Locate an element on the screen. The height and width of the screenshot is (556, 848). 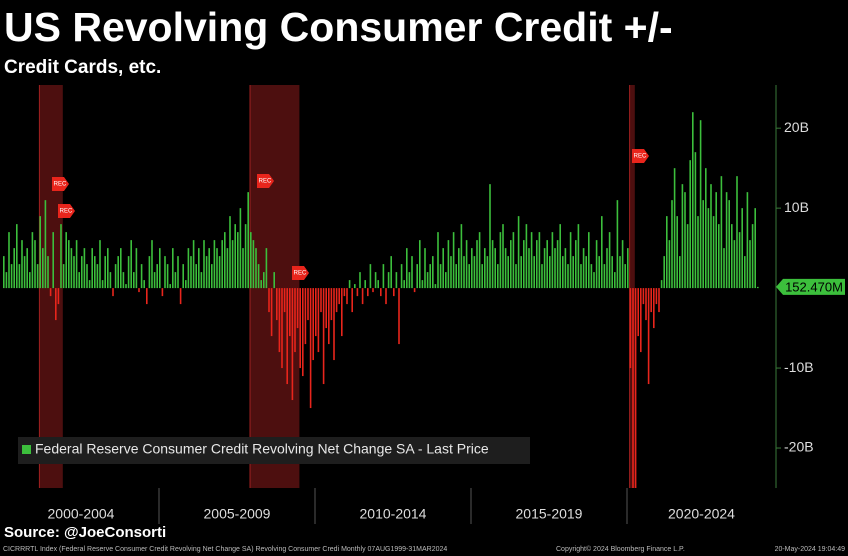
source: Source: @JoeConsorti is located at coordinates (85, 532).